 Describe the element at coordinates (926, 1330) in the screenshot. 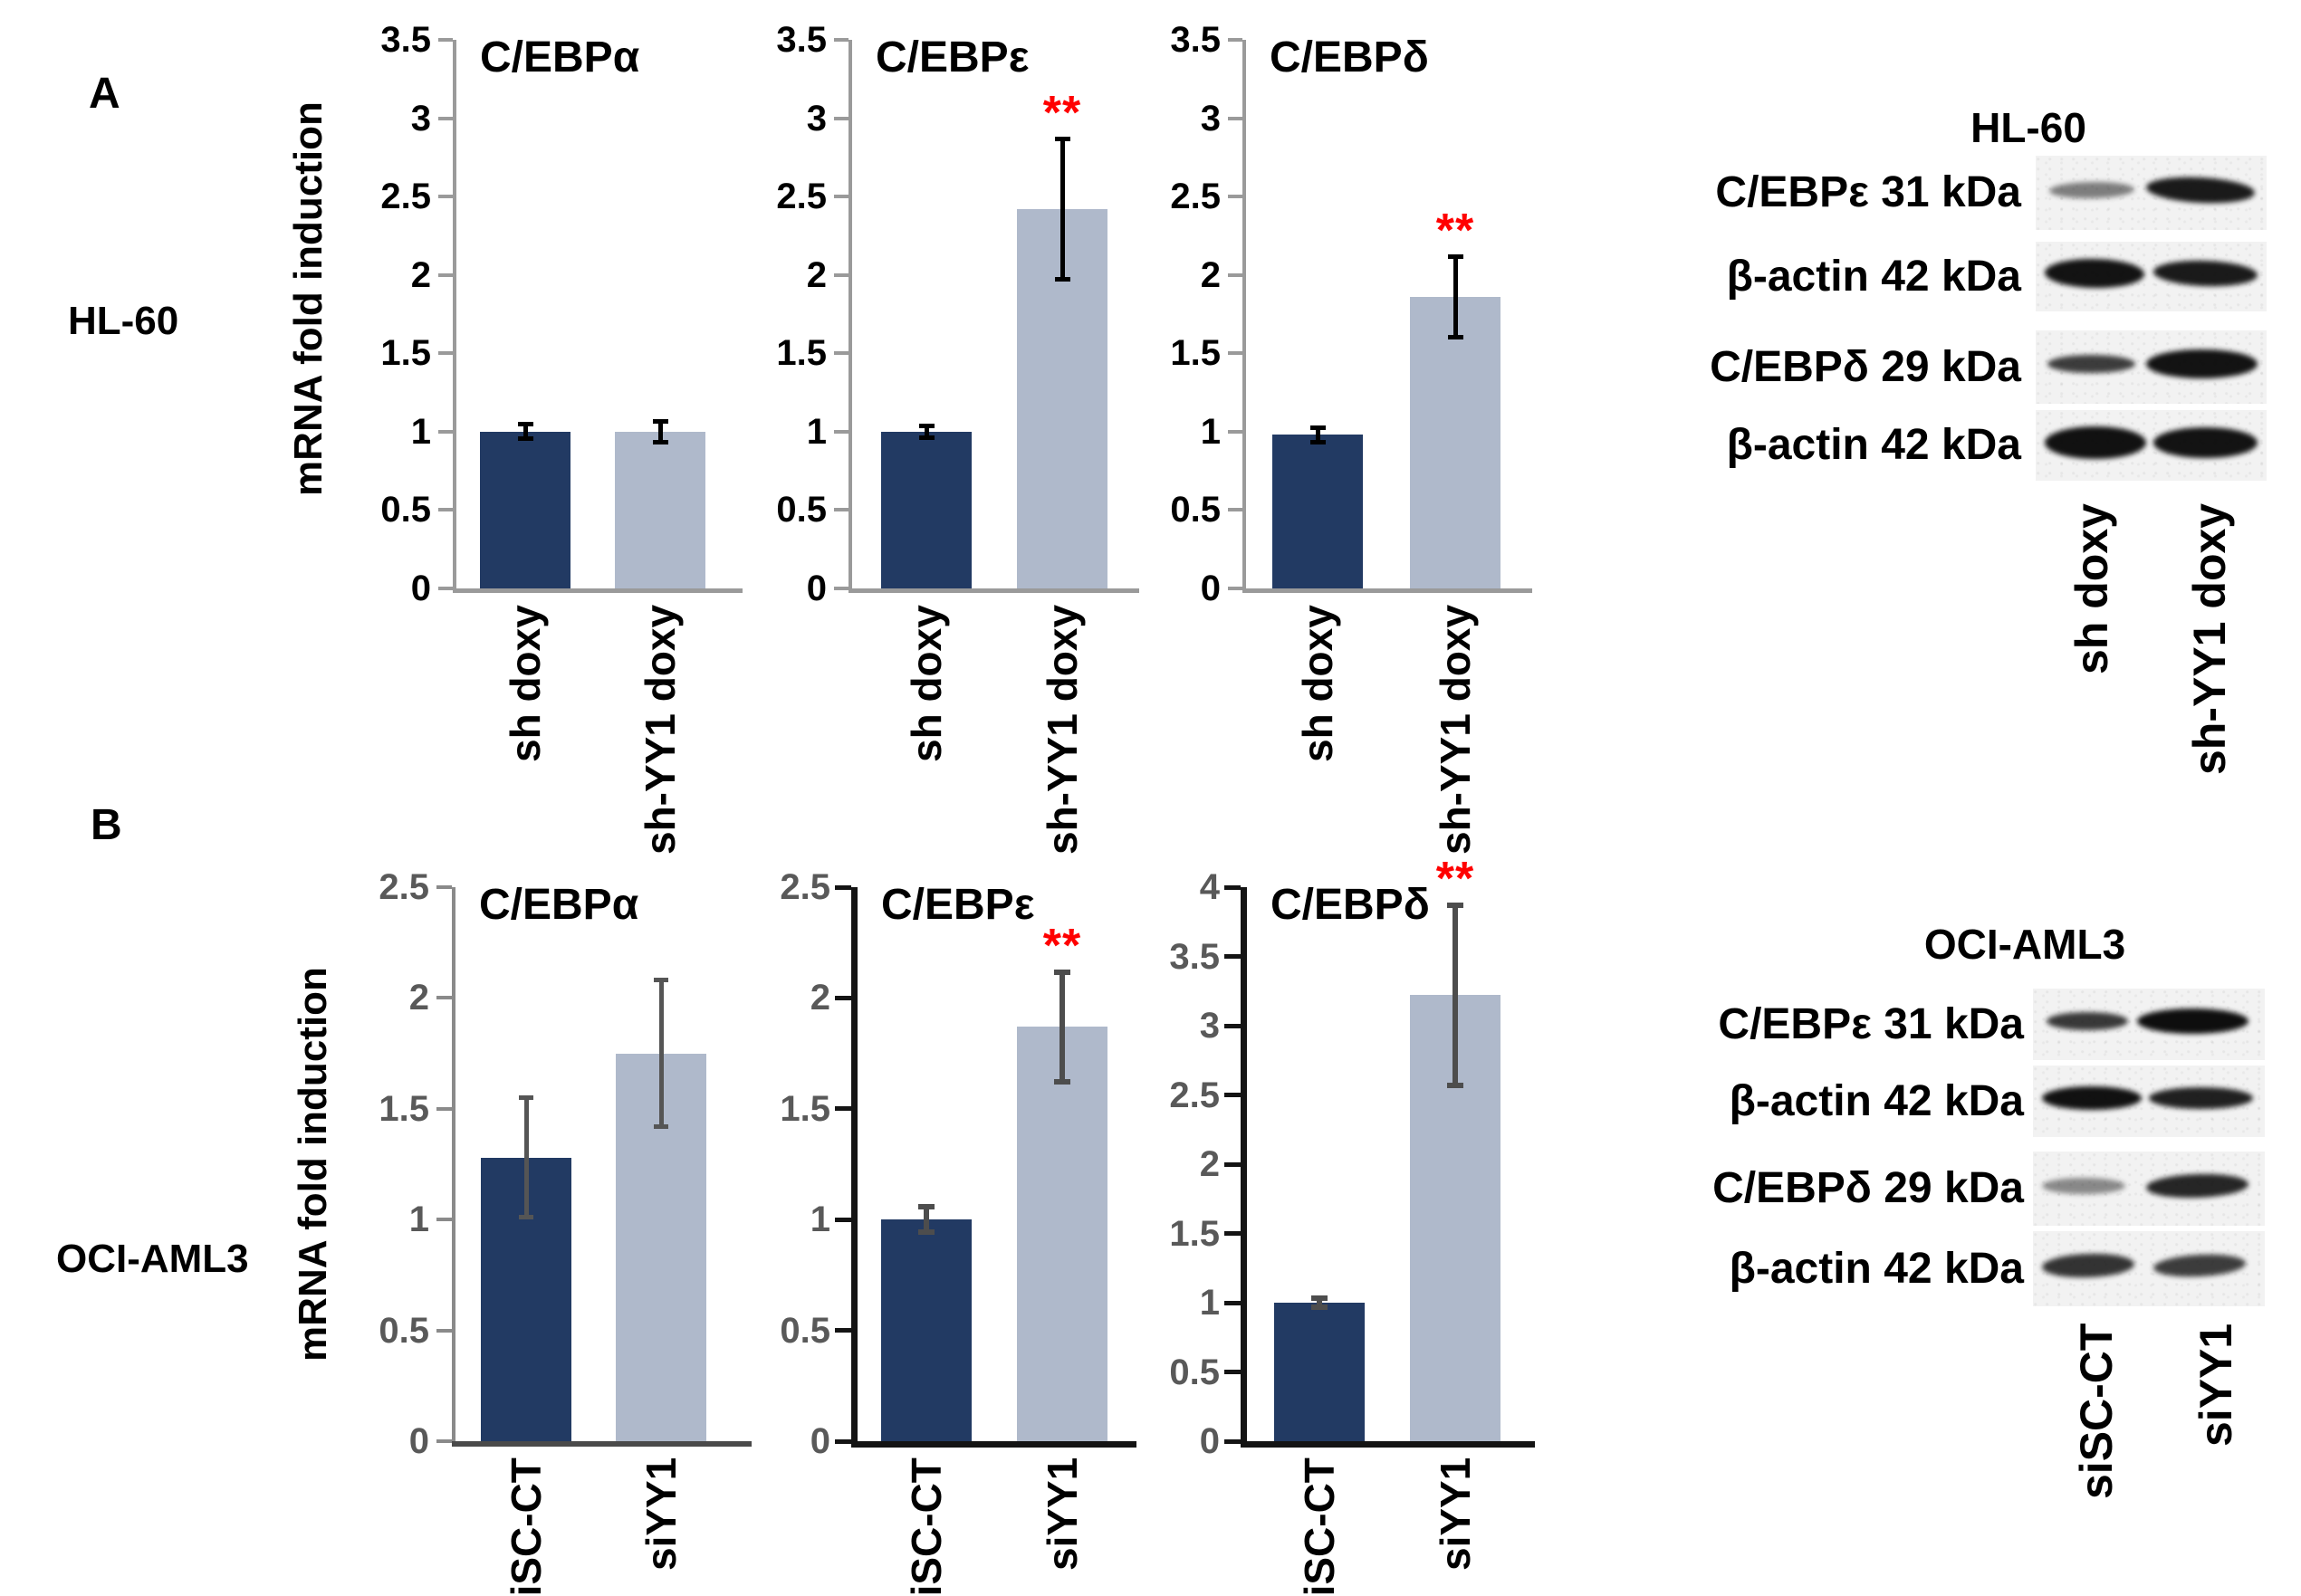

I see `bar-siSC-CT` at that location.